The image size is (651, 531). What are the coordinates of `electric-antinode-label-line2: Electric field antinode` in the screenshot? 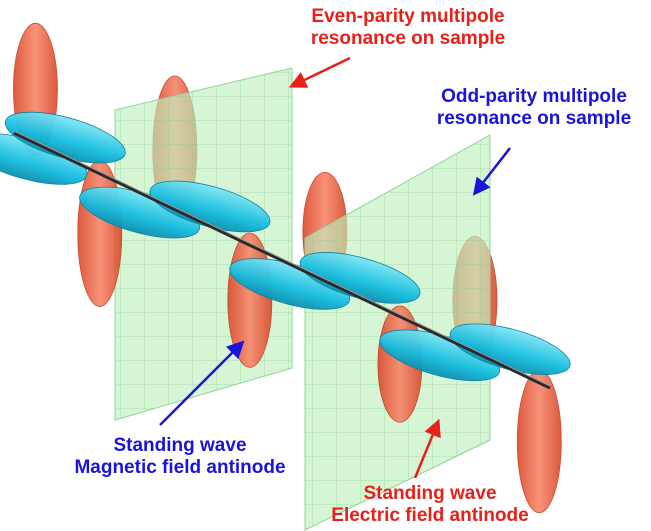 It's located at (430, 515).